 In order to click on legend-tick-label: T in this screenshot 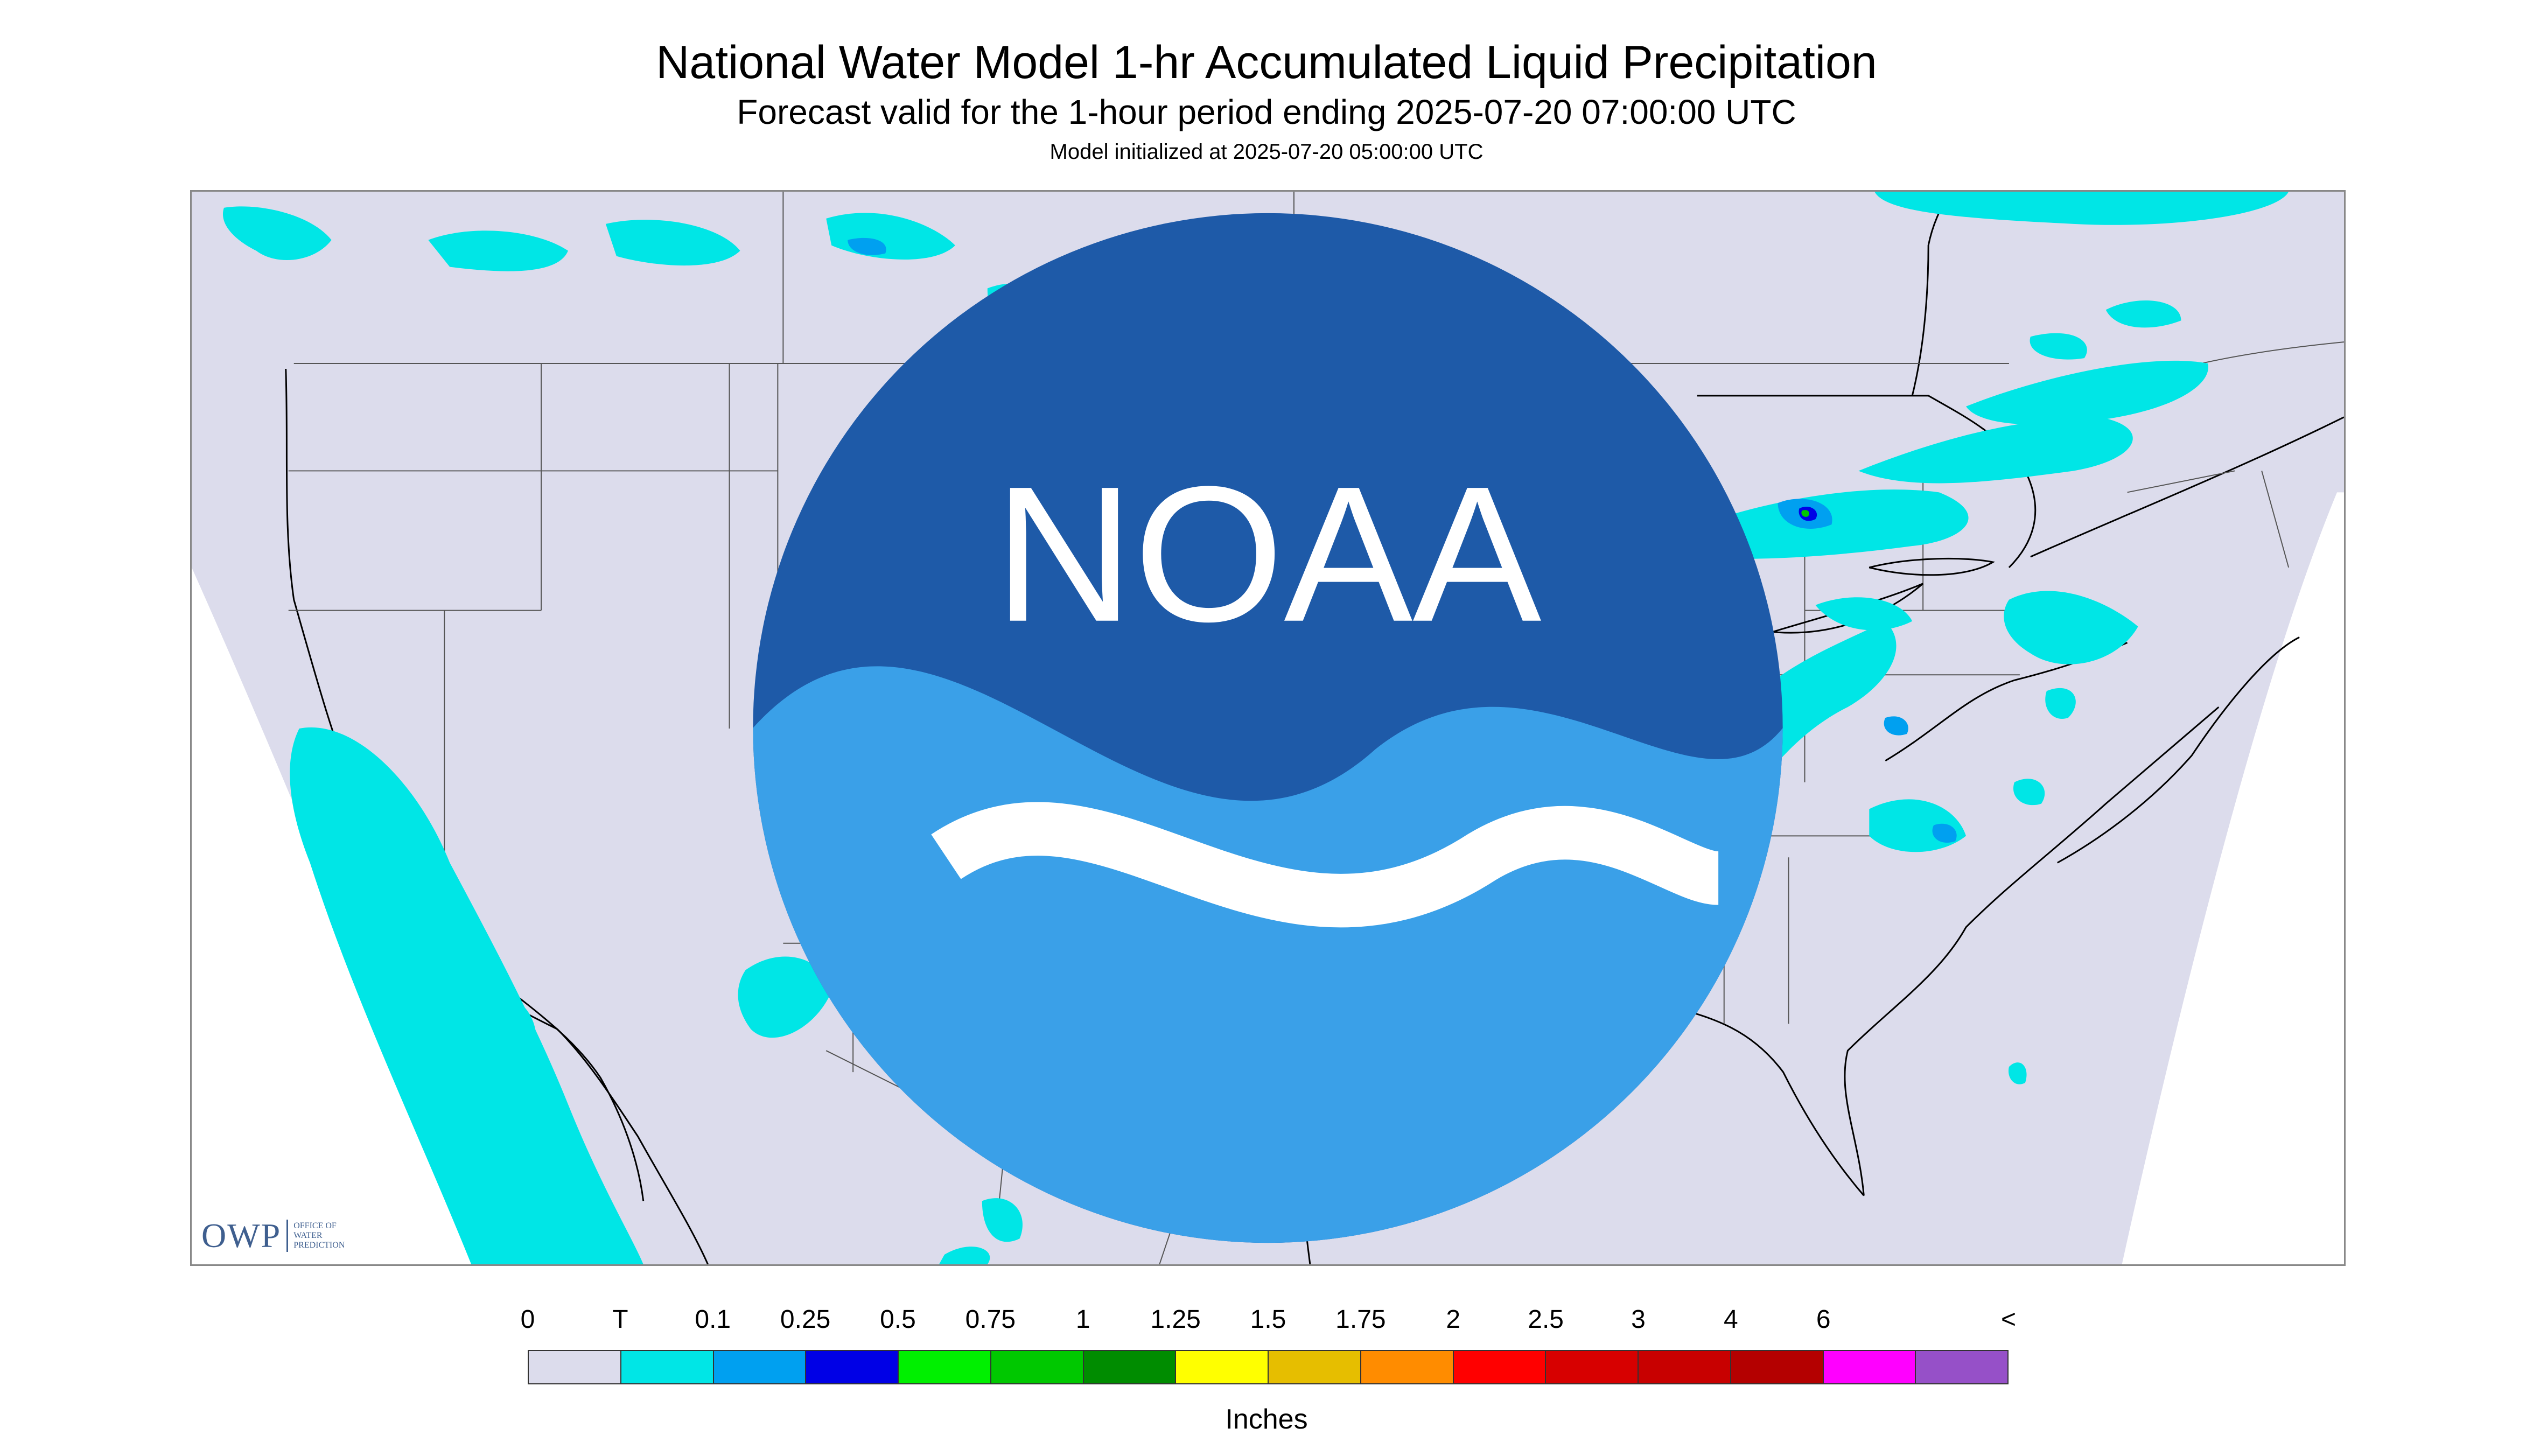, I will do `click(620, 1319)`.